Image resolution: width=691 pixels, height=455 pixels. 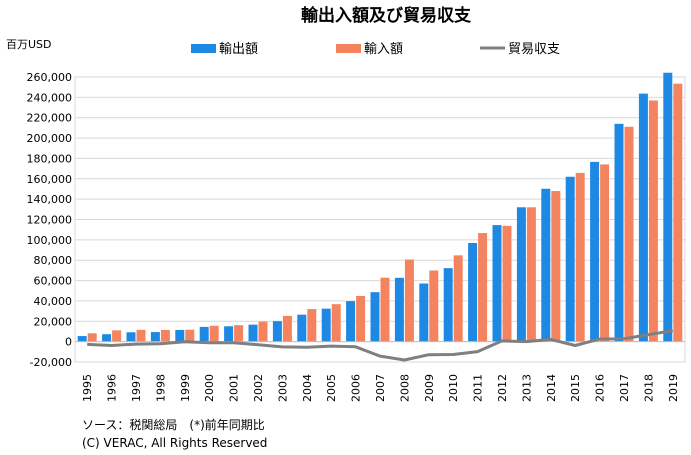 What do you see at coordinates (203, 48) in the screenshot?
I see `legend-swatch-exports` at bounding box center [203, 48].